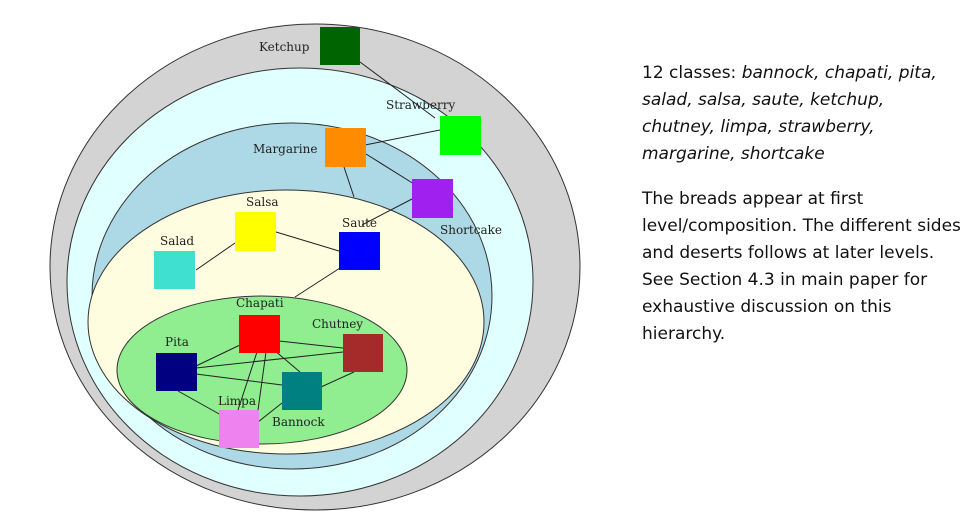  Describe the element at coordinates (311, 344) in the screenshot. I see `edge-chapati-chutney` at that location.